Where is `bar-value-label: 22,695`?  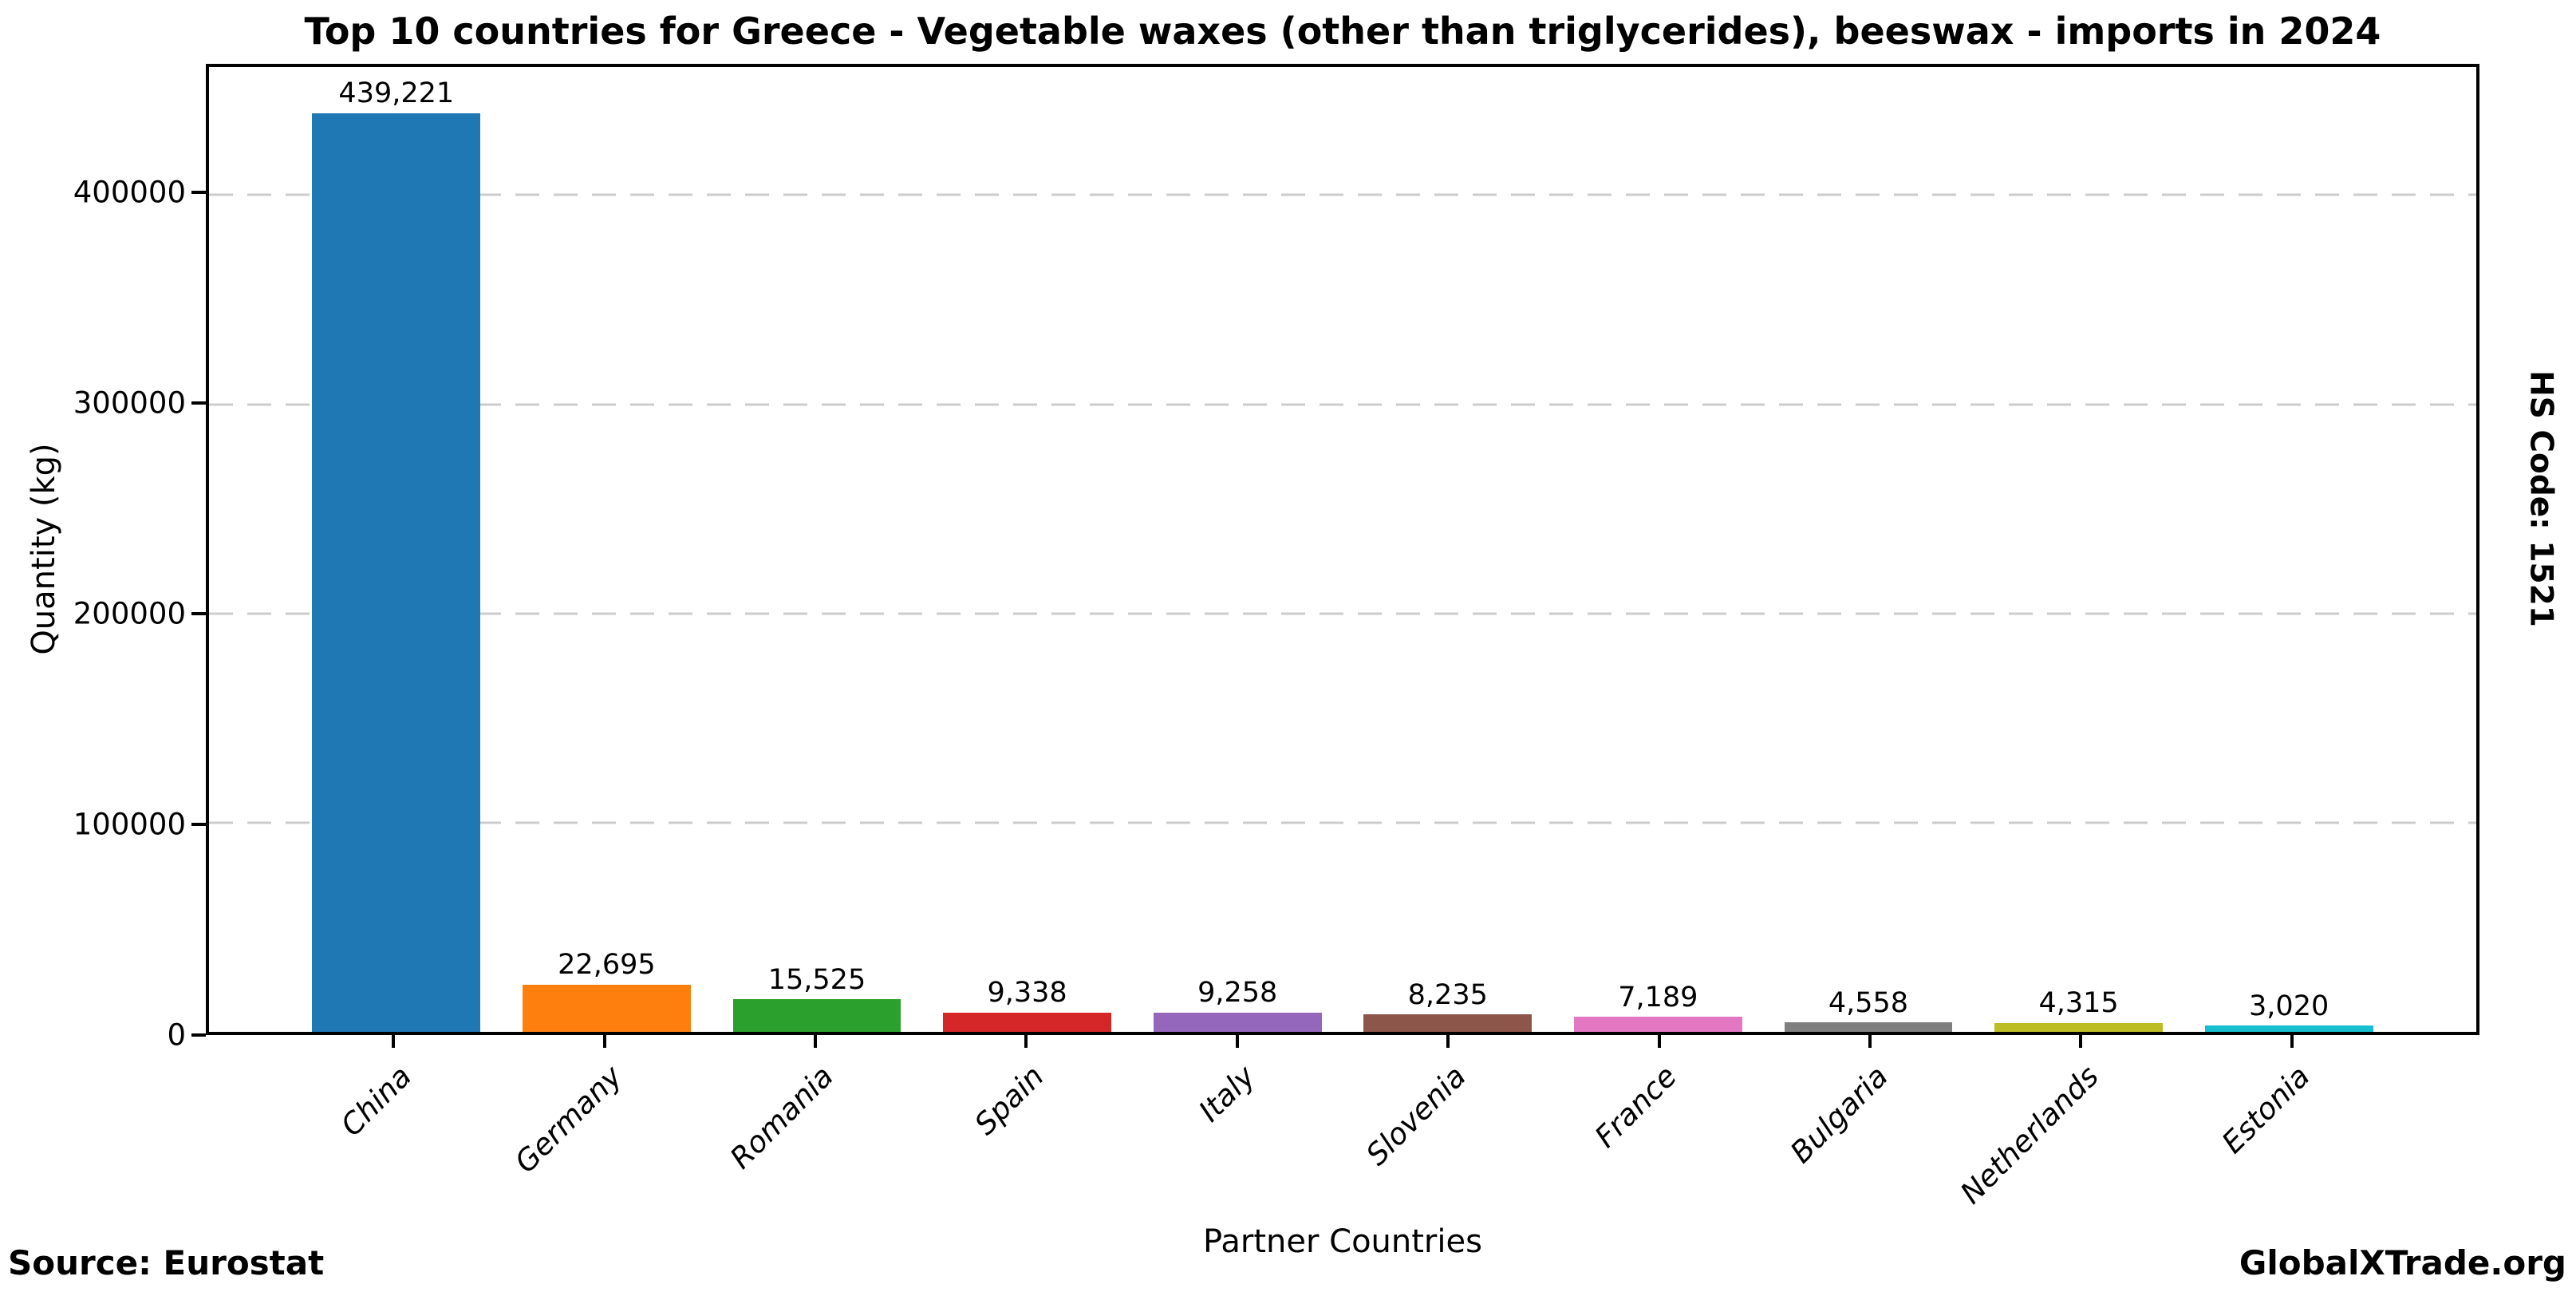
bar-value-label: 22,695 is located at coordinates (607, 965).